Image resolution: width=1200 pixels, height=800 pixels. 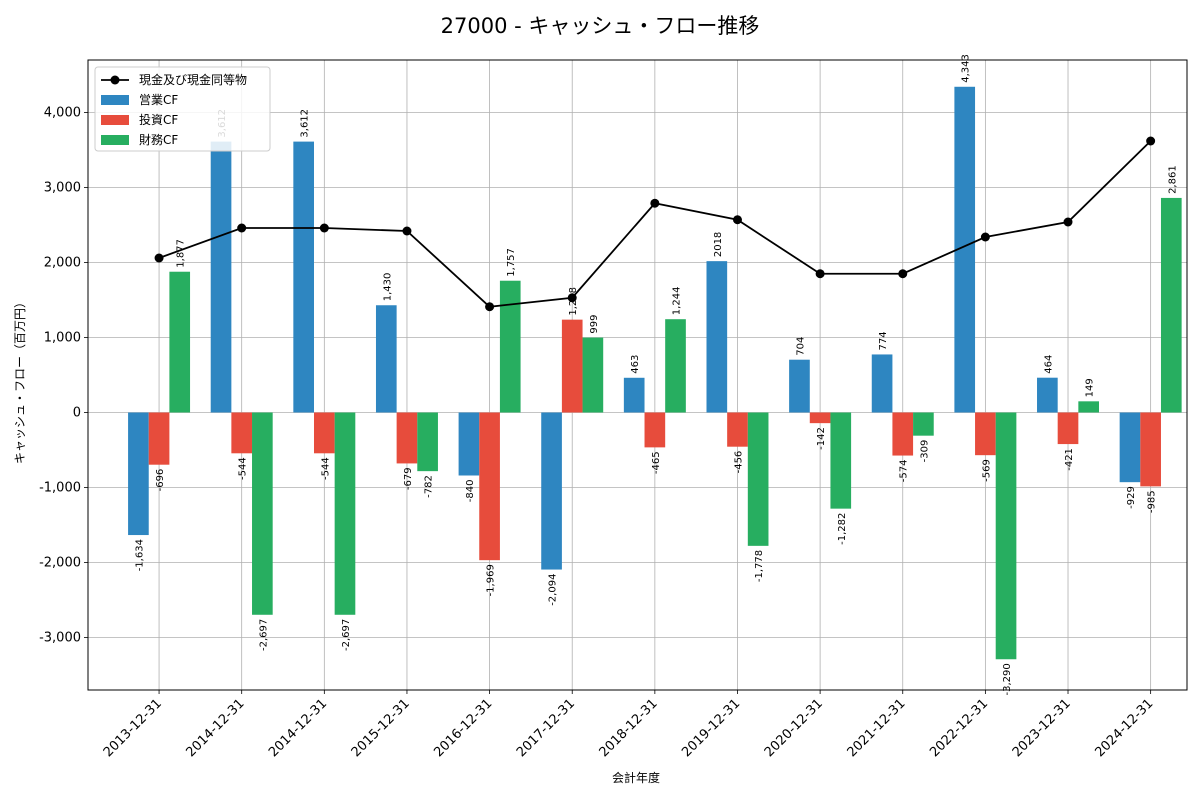 What do you see at coordinates (738, 462) in the screenshot?
I see `bar-value-label: -456` at bounding box center [738, 462].